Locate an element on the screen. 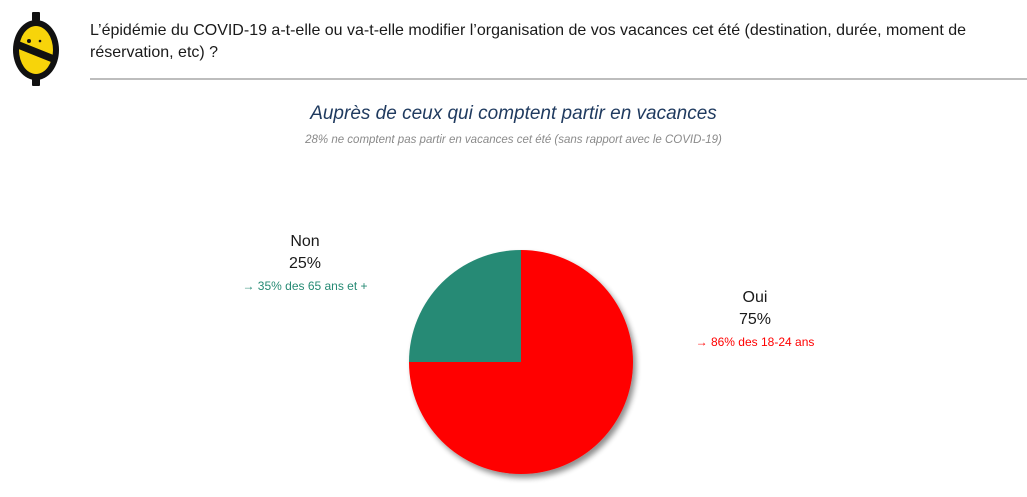  label-non-note: → 35% des 65 ans et + is located at coordinates (305, 286).